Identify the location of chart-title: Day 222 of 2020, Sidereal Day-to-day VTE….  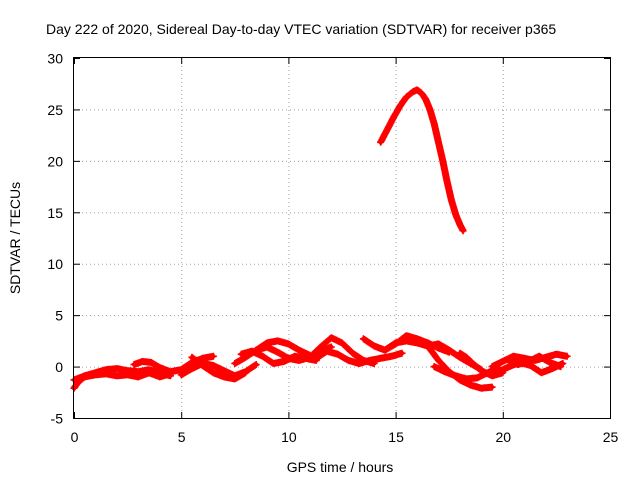
(301, 29).